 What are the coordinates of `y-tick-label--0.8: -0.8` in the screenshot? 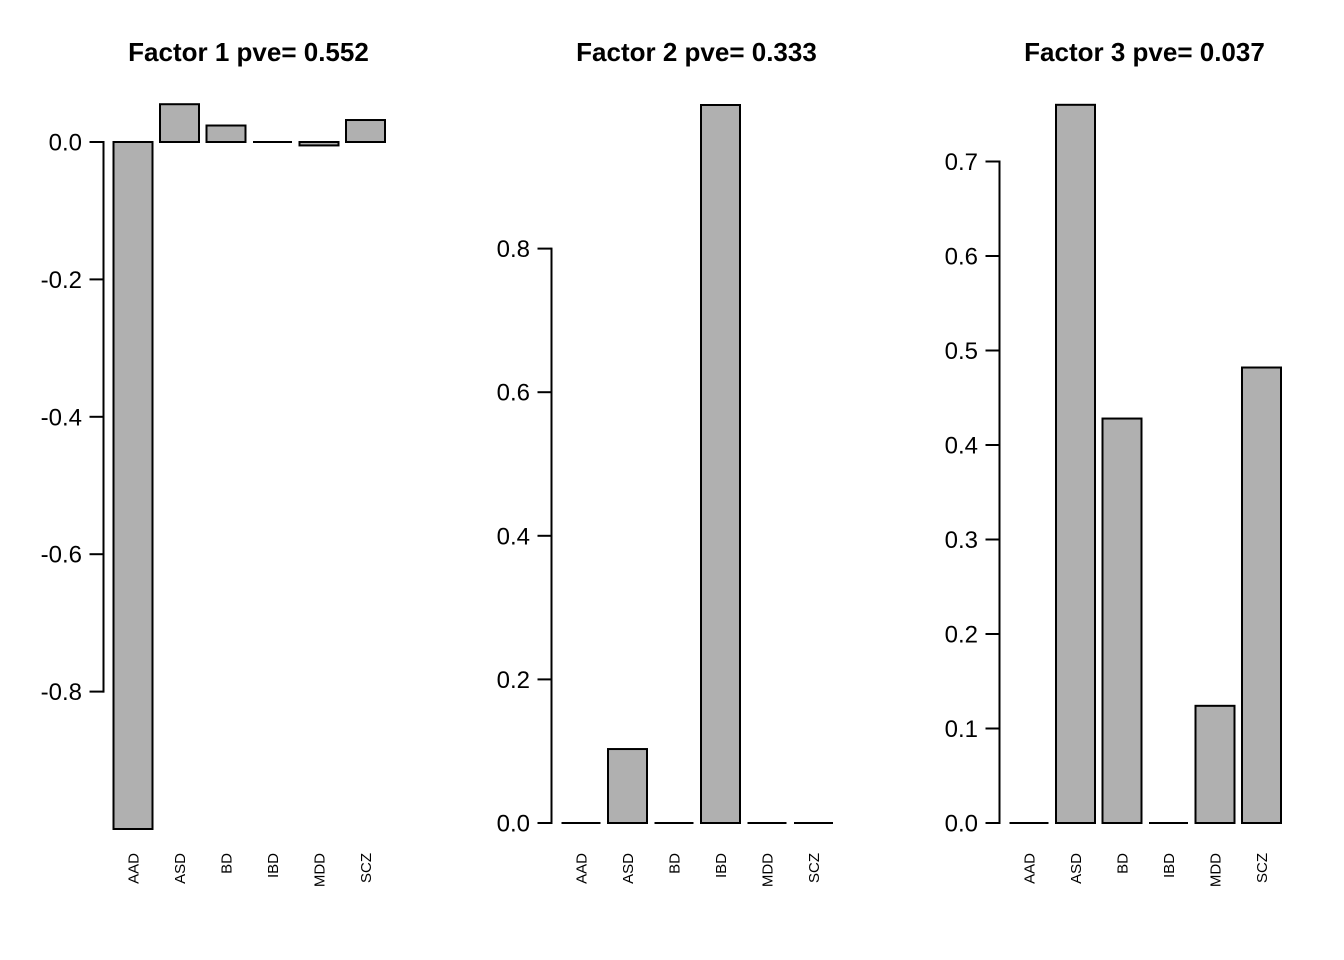 It's located at (61, 692).